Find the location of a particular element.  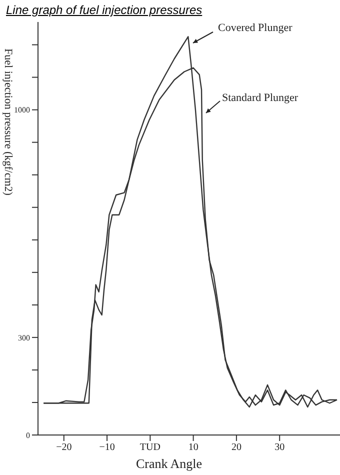

y-tick-label: 300 is located at coordinates (24, 337).